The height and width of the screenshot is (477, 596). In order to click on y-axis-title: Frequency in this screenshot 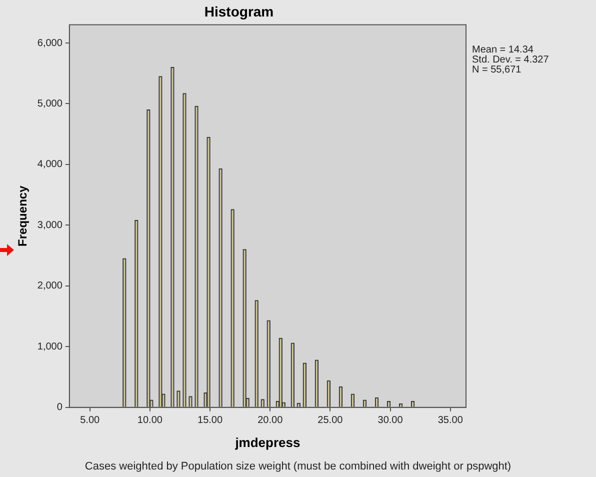, I will do `click(23, 215)`.